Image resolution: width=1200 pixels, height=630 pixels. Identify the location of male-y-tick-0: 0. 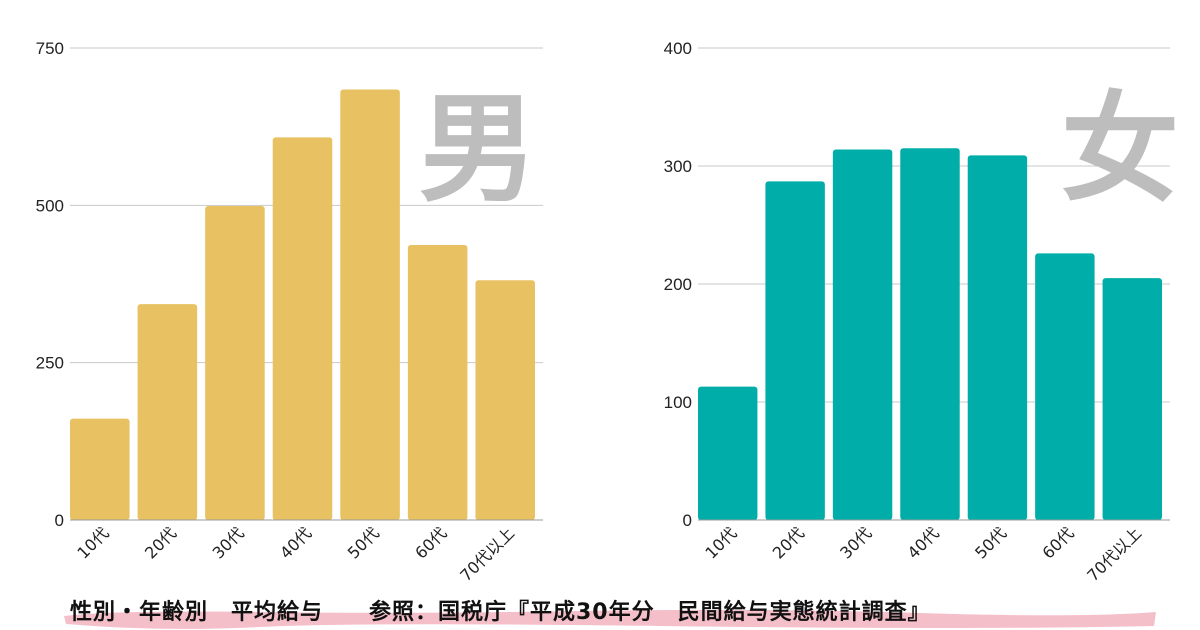
(59, 520).